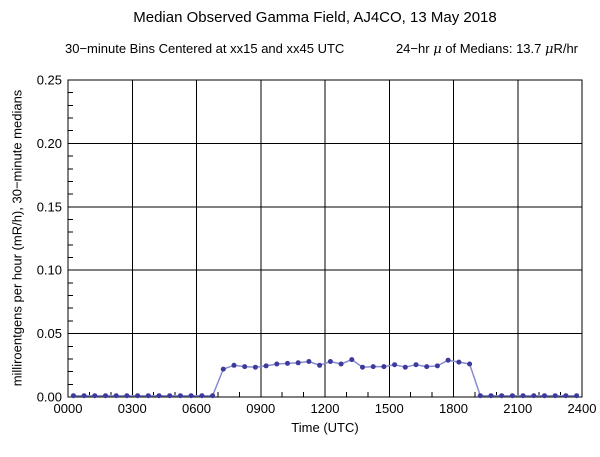  Describe the element at coordinates (49, 397) in the screenshot. I see `y-tick-label: 0.00` at that location.